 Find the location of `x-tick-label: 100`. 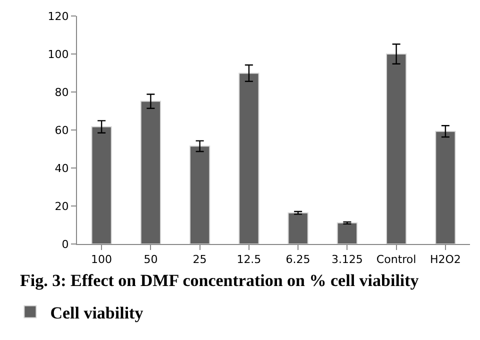

x-tick-label: 100 is located at coordinates (101, 259).